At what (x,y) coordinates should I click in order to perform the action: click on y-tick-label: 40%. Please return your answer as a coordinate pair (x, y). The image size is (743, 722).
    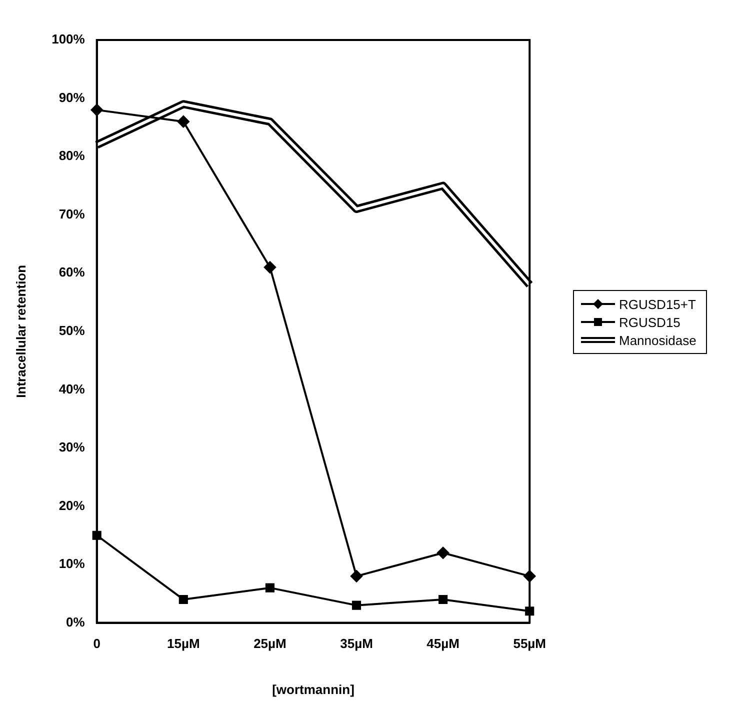
    Looking at the image, I should click on (72, 388).